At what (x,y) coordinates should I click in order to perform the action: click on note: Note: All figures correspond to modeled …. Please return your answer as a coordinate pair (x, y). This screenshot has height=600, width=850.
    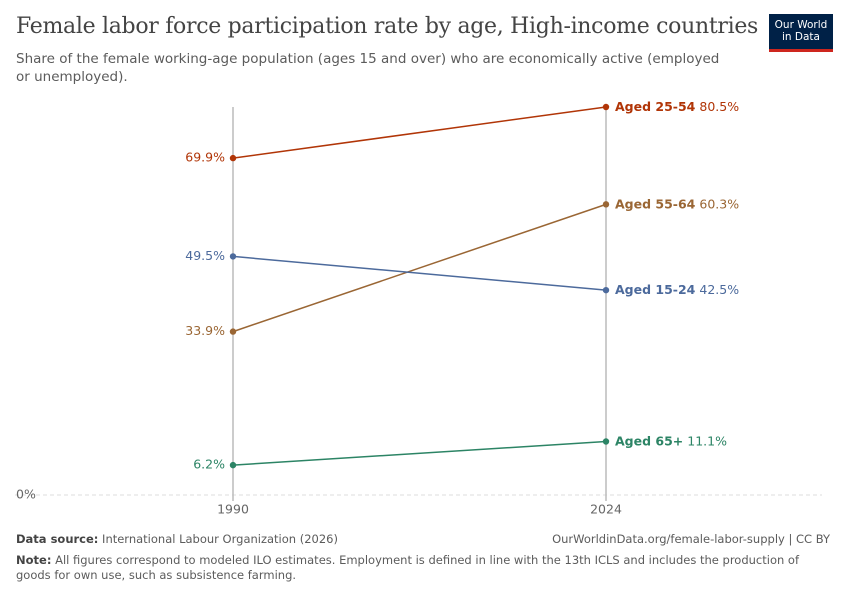
    Looking at the image, I should click on (423, 568).